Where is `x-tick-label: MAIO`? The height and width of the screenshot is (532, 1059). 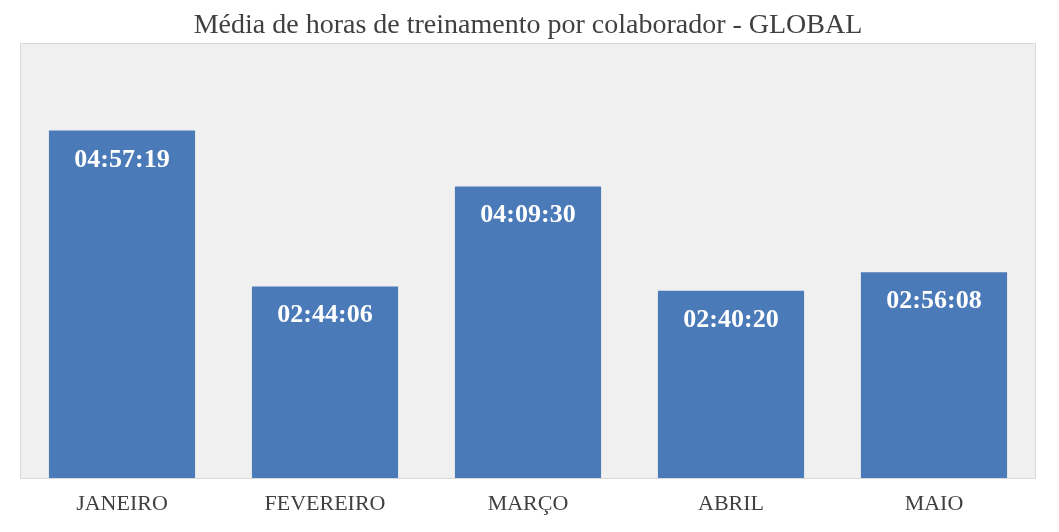
x-tick-label: MAIO is located at coordinates (934, 502).